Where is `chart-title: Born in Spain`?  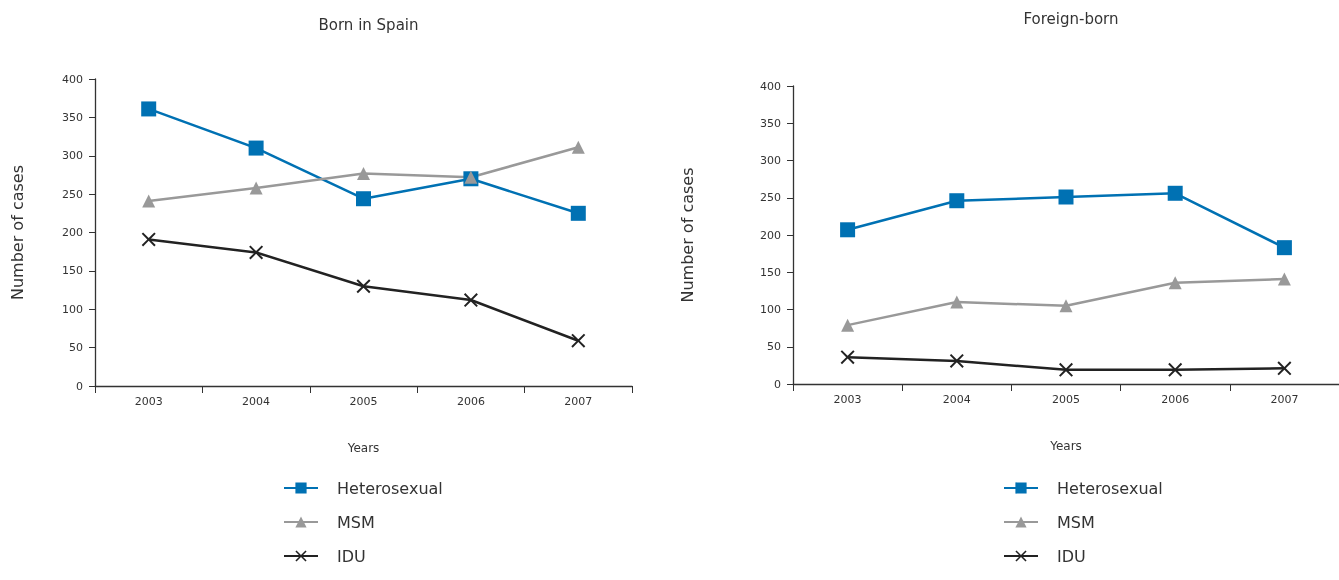 chart-title: Born in Spain is located at coordinates (368, 24).